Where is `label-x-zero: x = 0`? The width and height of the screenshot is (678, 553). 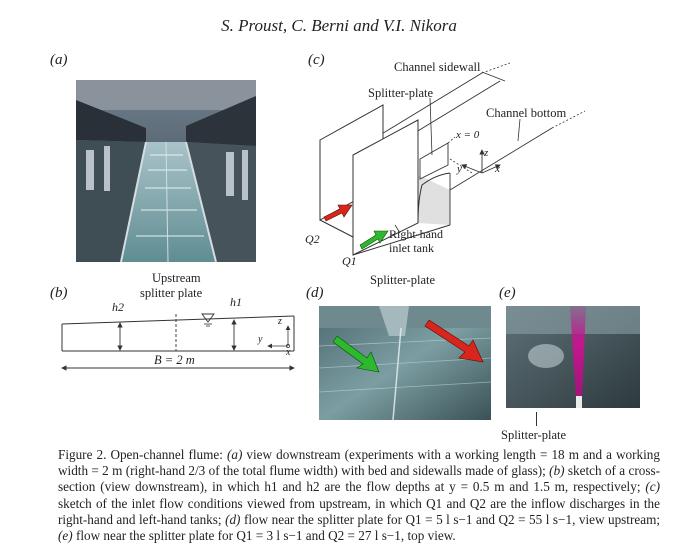
label-x-zero: x = 0 is located at coordinates (468, 135).